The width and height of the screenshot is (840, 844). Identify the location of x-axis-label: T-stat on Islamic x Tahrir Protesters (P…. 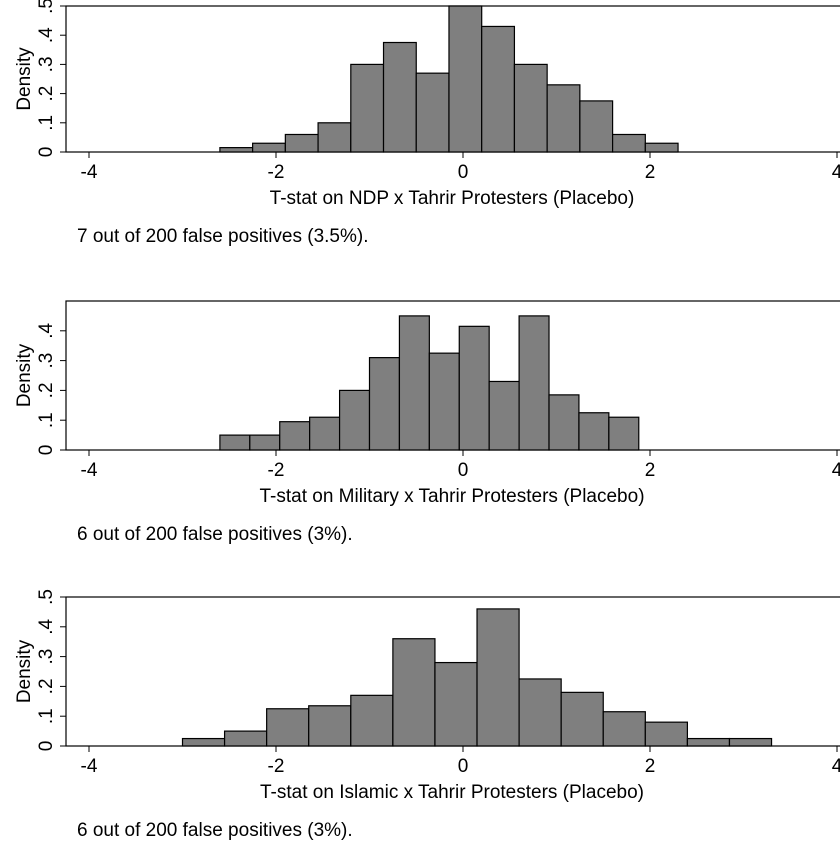
(452, 792).